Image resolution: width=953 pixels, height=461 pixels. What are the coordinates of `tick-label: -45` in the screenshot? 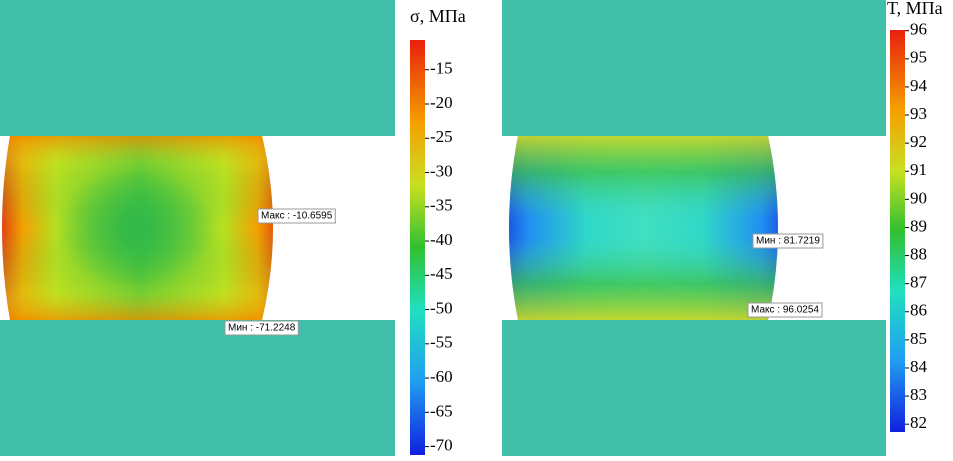 It's located at (441, 273).